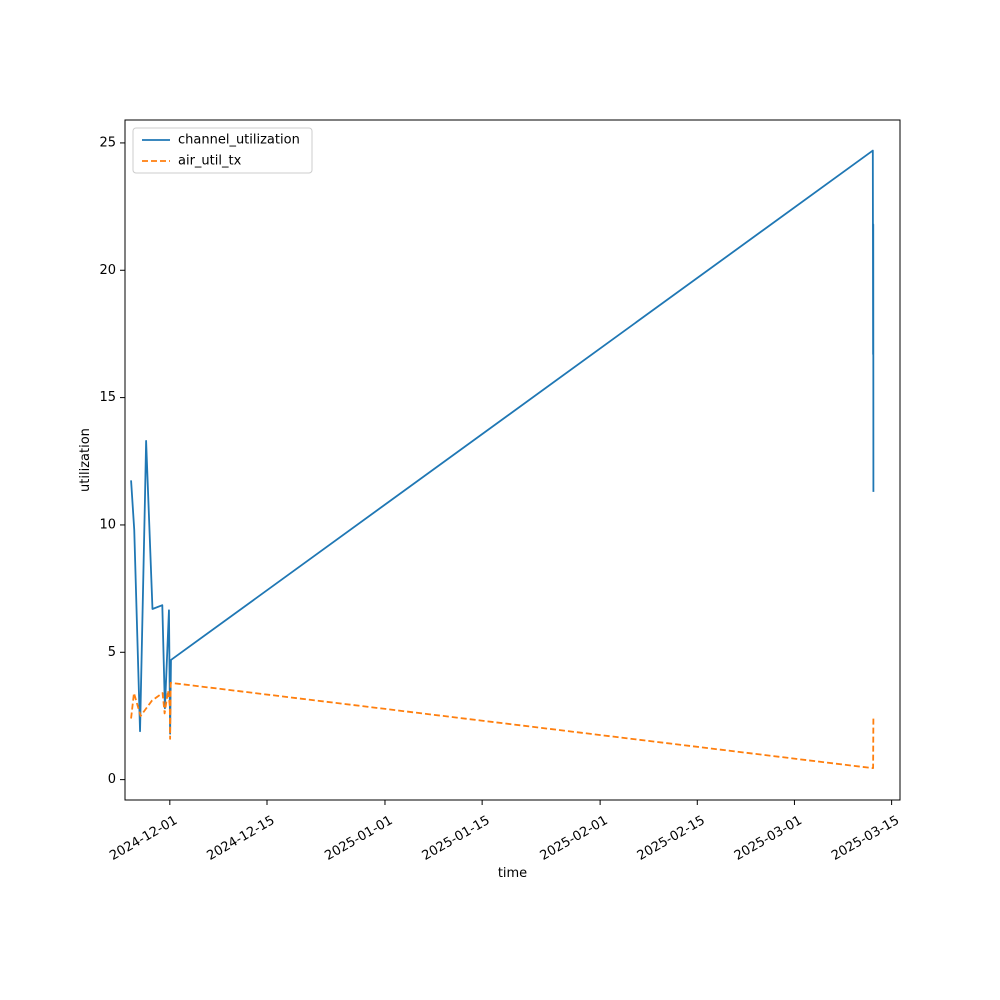 This screenshot has height=1000, width=1000. Describe the element at coordinates (112, 652) in the screenshot. I see `y-tick-label: 5` at that location.